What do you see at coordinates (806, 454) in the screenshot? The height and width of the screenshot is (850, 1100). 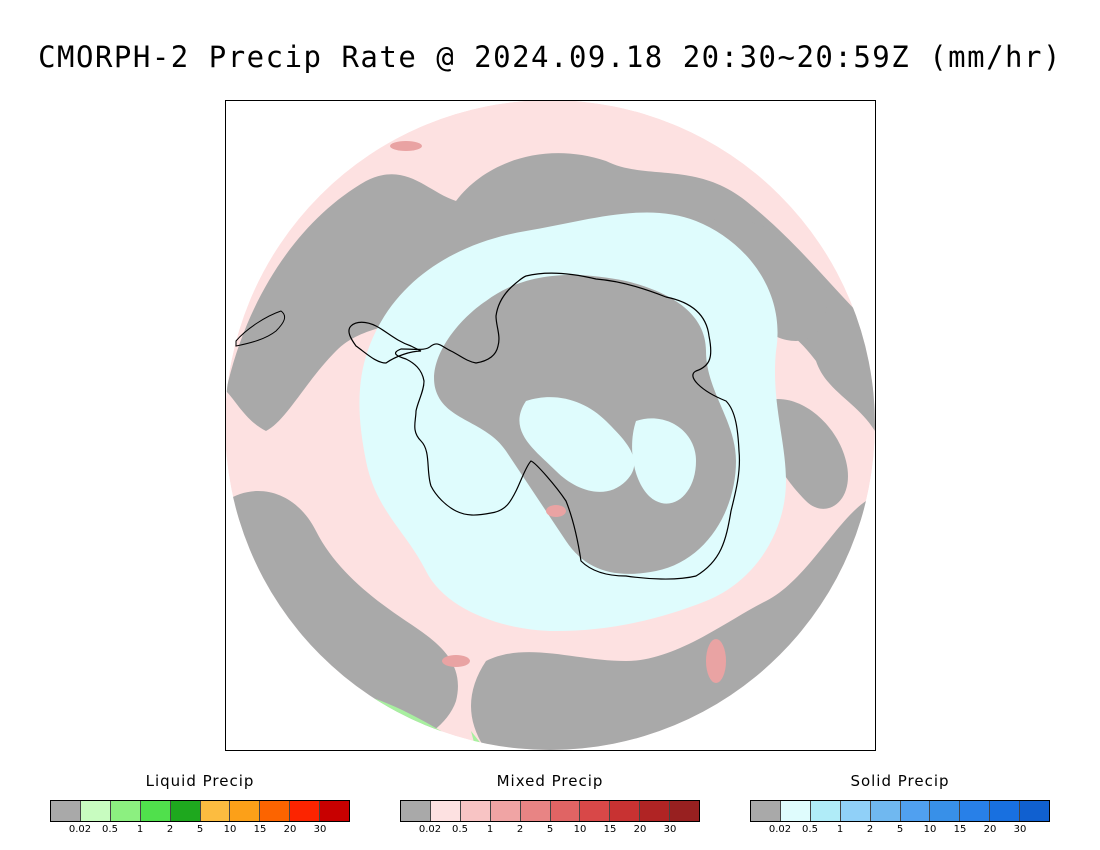 I see `no-precip-area` at bounding box center [806, 454].